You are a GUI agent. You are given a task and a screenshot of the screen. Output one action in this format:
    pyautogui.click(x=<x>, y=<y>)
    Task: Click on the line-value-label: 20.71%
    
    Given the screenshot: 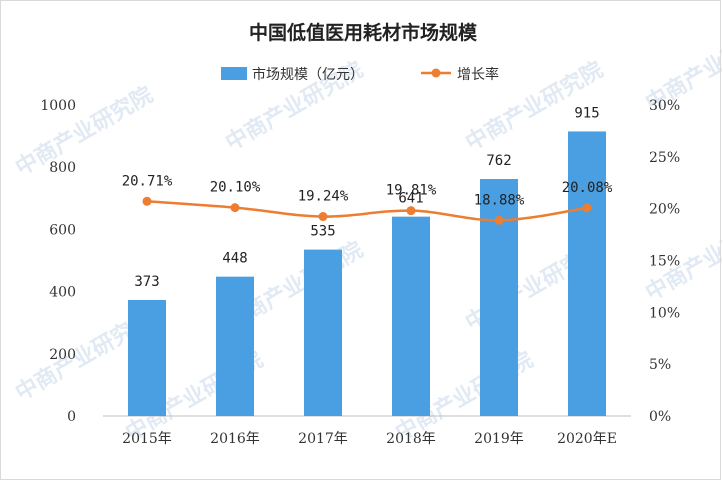 What is the action you would take?
    pyautogui.click(x=147, y=181)
    